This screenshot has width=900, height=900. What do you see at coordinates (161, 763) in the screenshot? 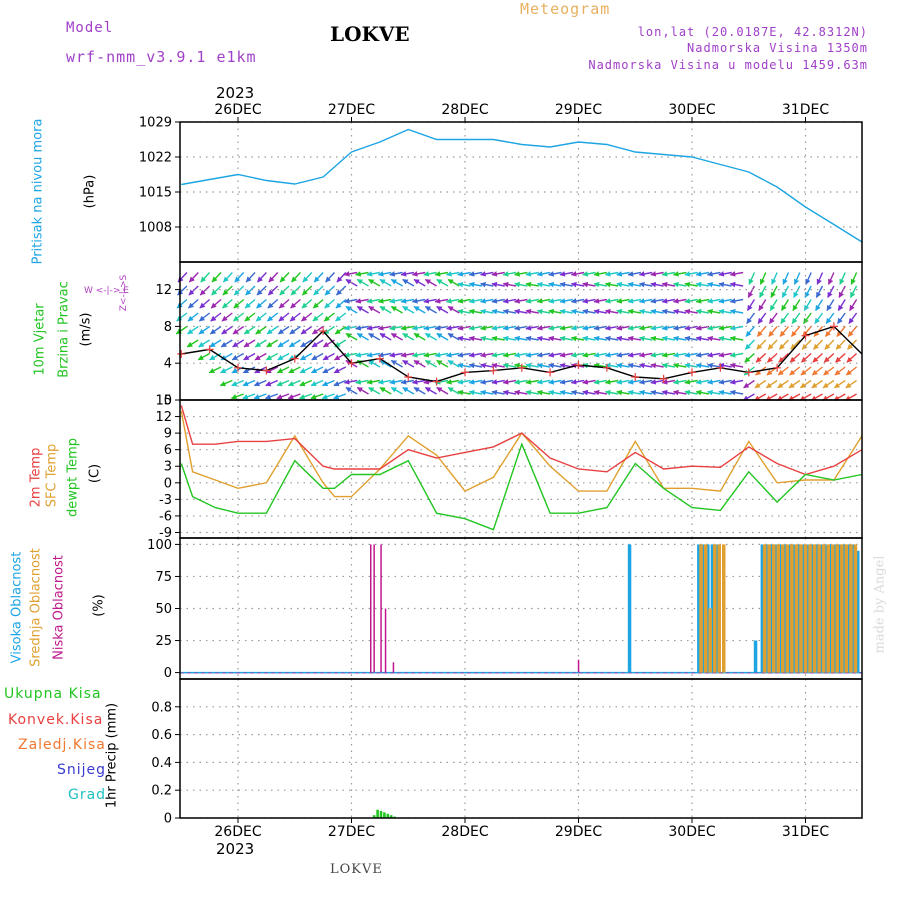
I see `y-tick-label: 0.4` at bounding box center [161, 763].